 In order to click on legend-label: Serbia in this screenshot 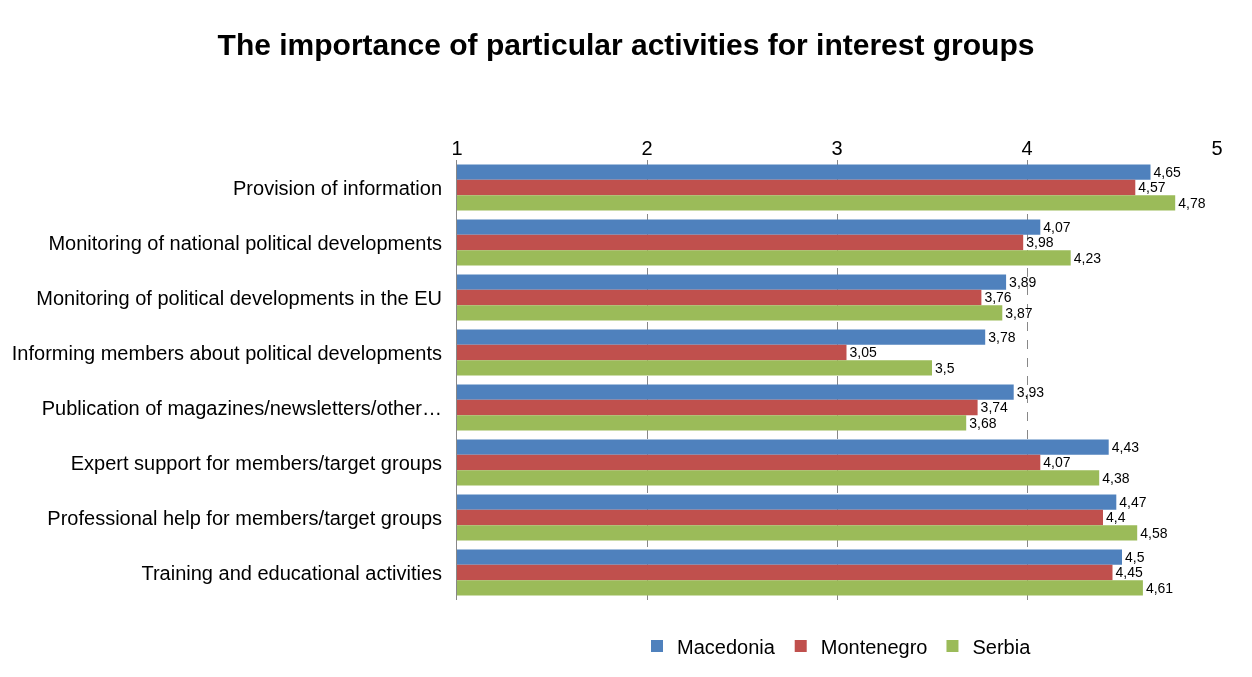, I will do `click(1002, 646)`.